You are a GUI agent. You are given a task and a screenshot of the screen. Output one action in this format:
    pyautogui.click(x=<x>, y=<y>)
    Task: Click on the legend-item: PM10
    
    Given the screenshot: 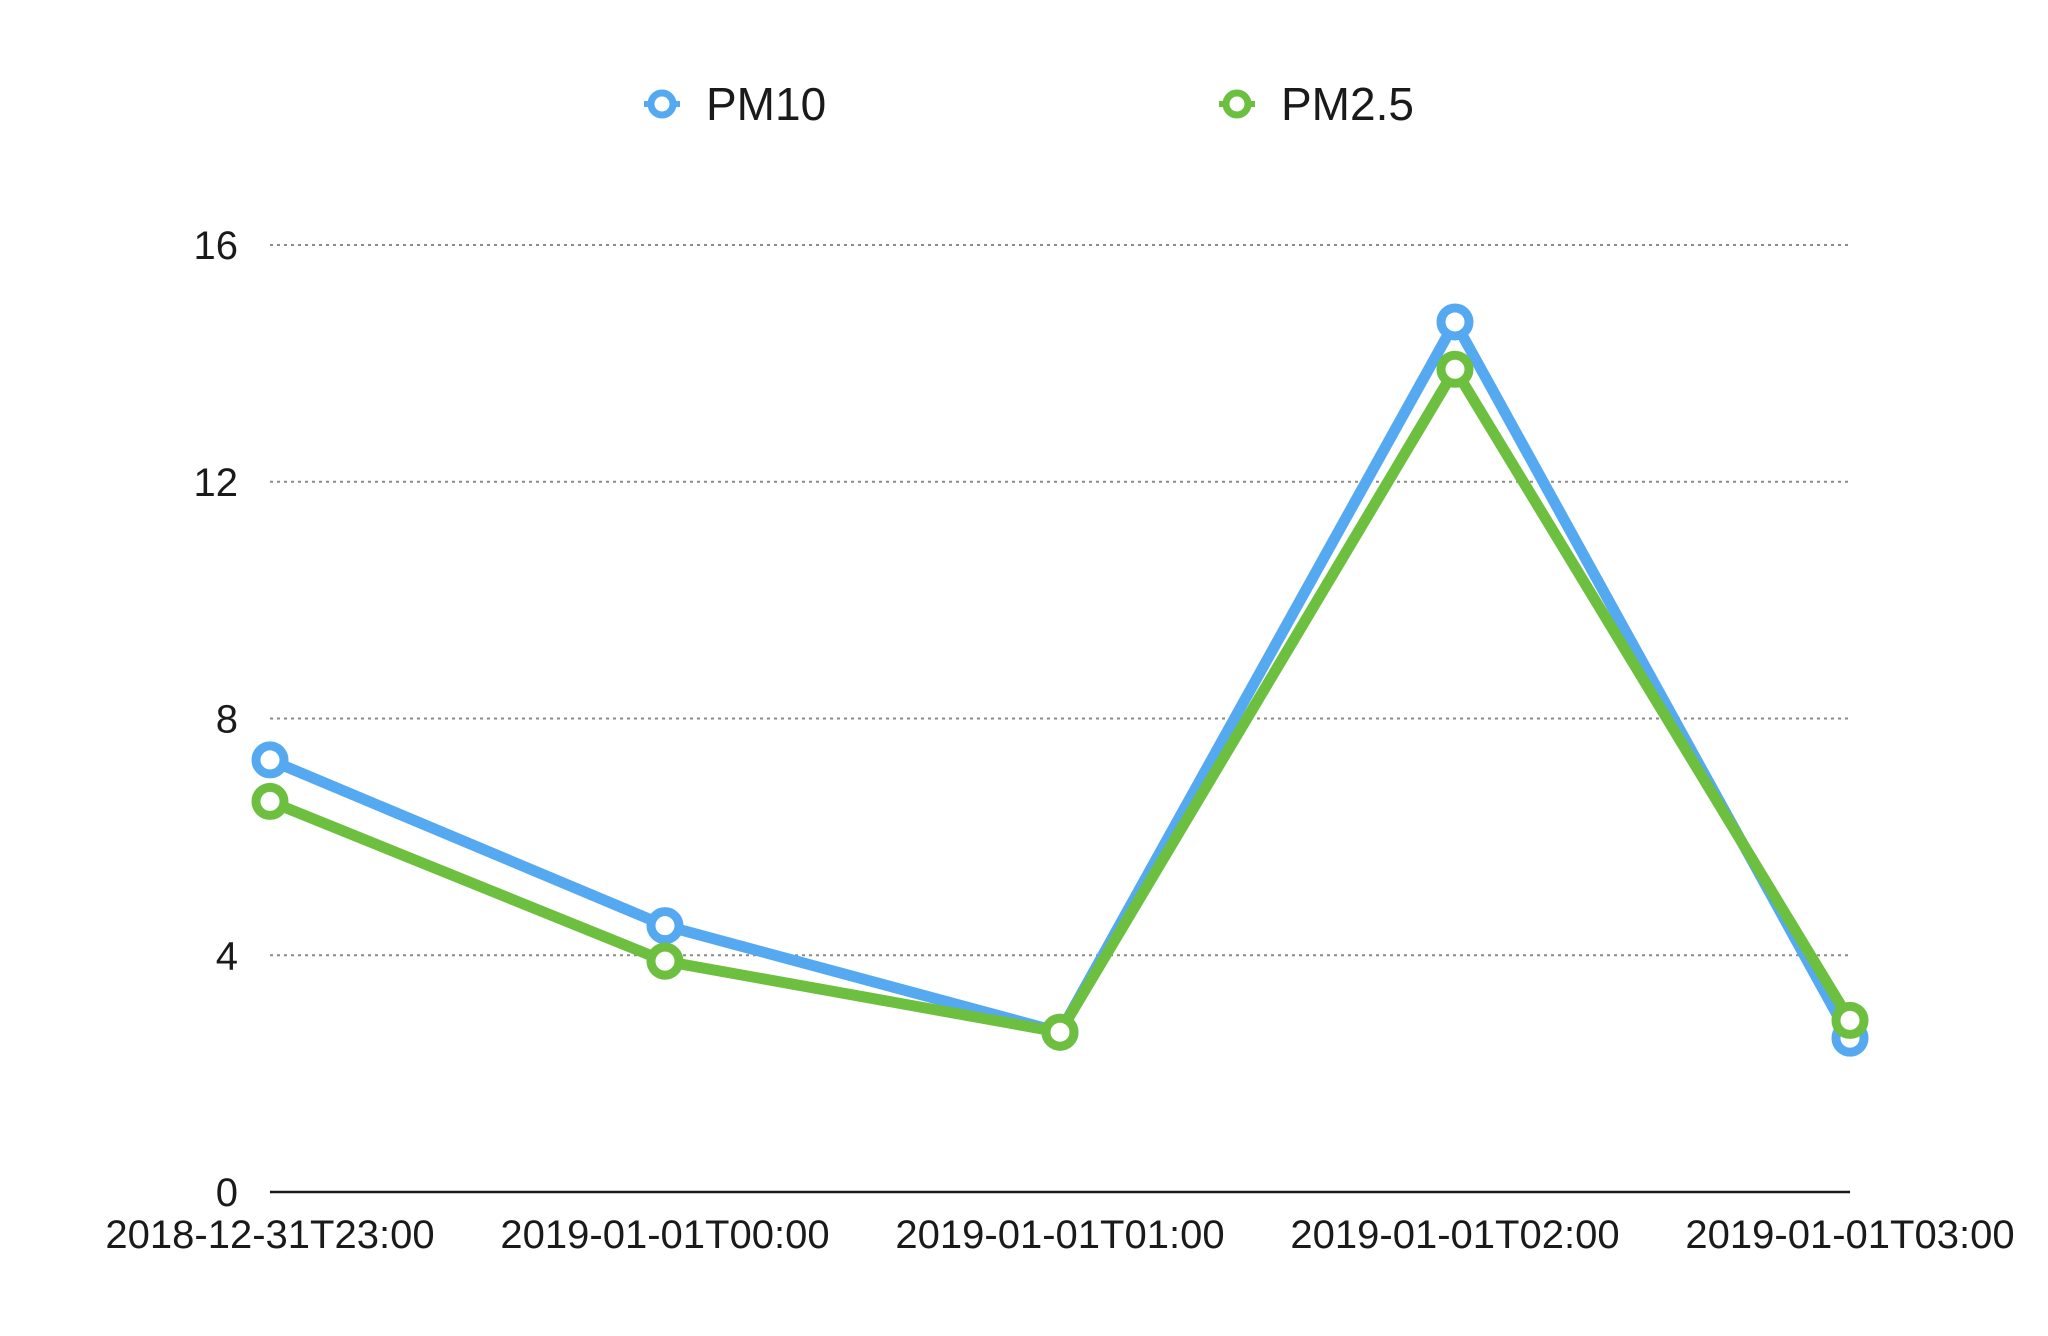 What is the action you would take?
    pyautogui.click(x=735, y=104)
    